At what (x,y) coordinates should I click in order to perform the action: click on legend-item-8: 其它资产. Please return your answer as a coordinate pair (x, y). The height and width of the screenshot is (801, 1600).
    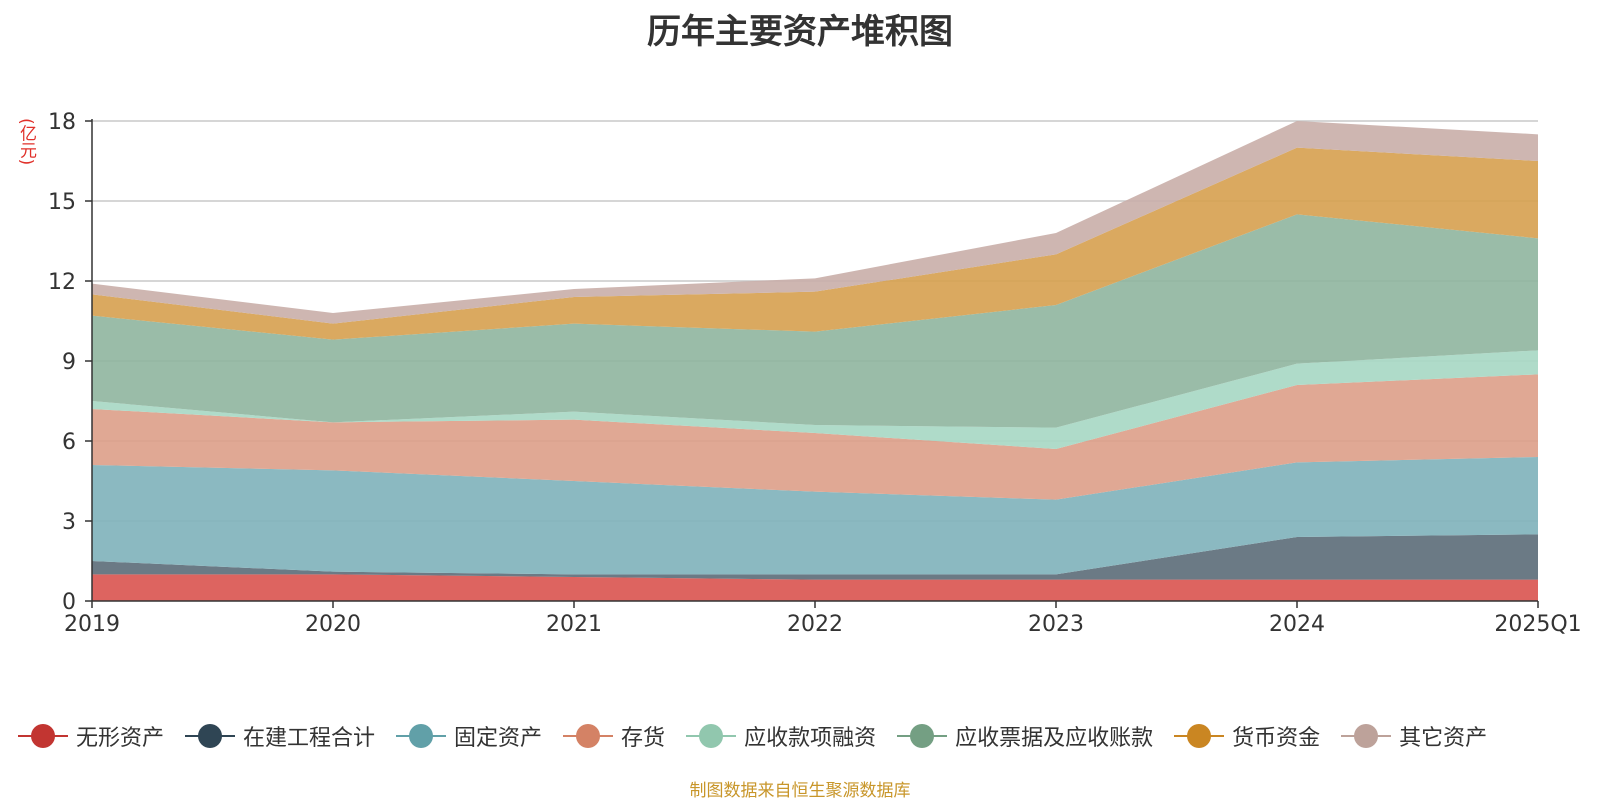
    Looking at the image, I should click on (1414, 736).